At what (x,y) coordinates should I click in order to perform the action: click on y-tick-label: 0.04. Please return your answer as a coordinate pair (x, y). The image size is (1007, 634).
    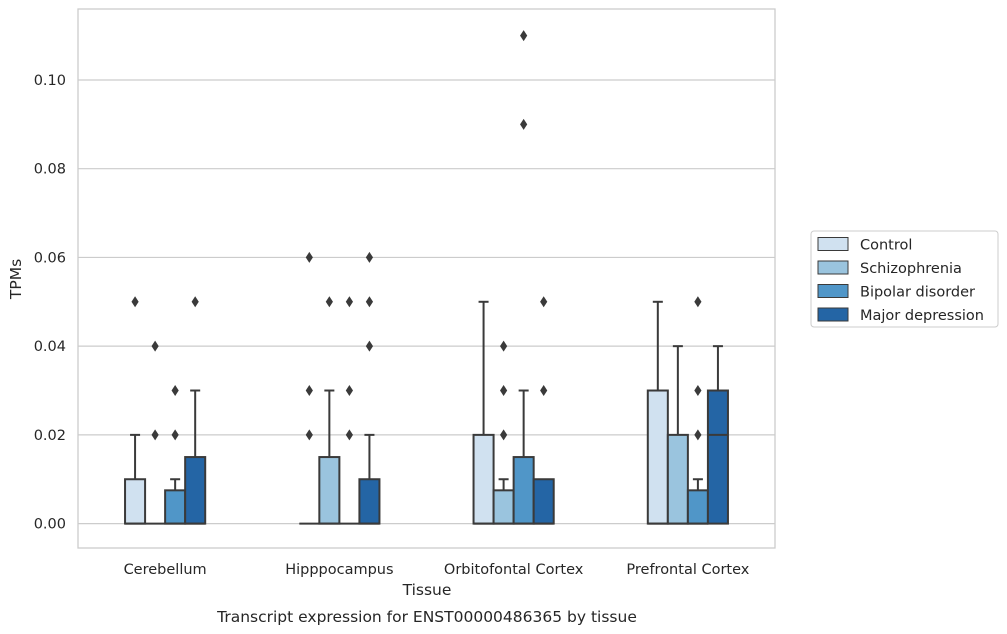
    Looking at the image, I should click on (50, 347).